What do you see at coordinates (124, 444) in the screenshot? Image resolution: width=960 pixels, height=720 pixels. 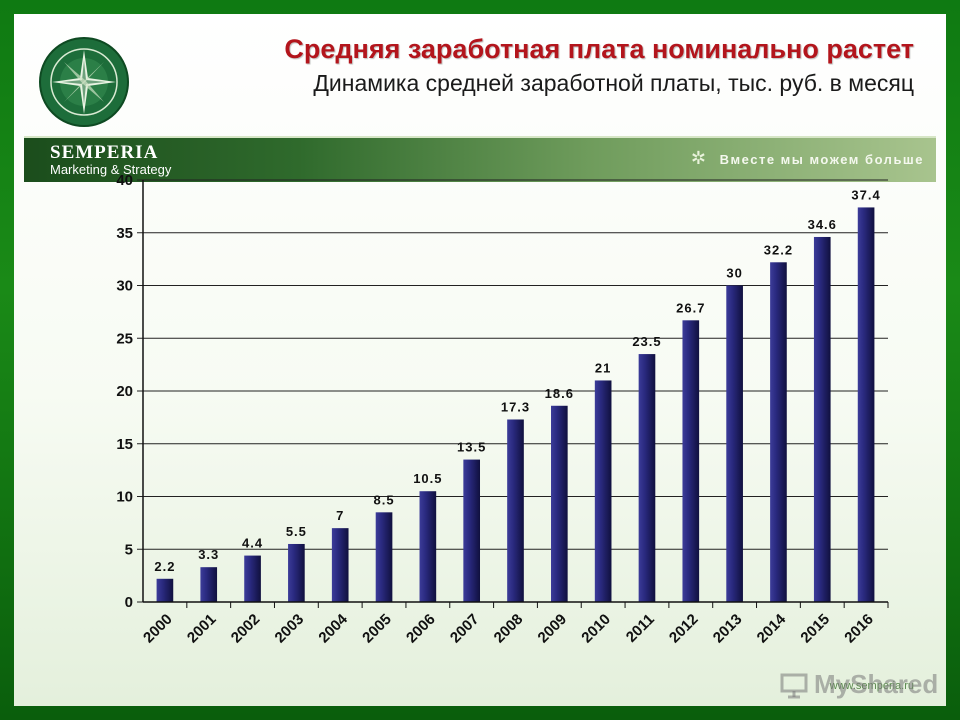 I see `y-tick-label: 15` at bounding box center [124, 444].